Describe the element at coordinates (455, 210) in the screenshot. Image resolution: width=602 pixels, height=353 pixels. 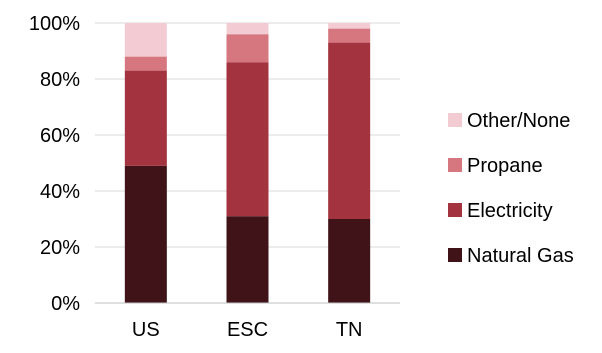
I see `legend-swatch-electricity` at that location.